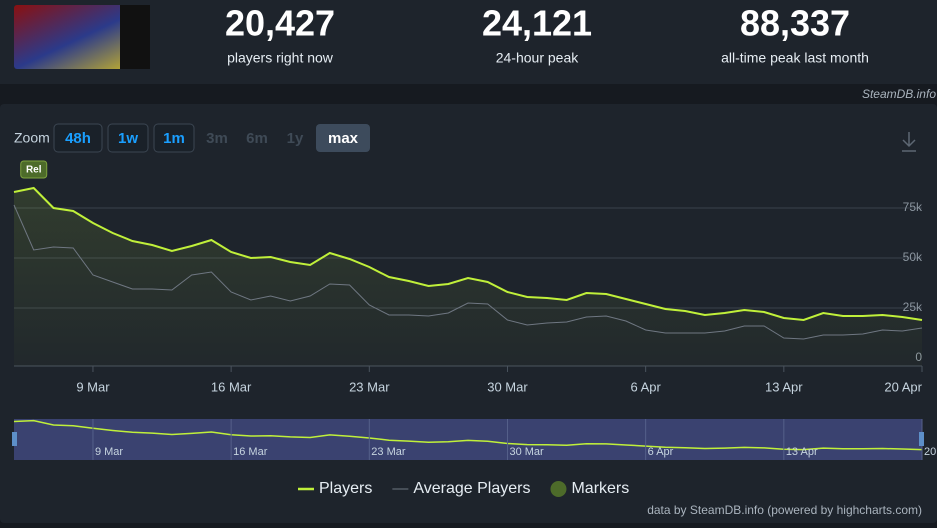 The image size is (937, 528). Describe the element at coordinates (109, 452) in the screenshot. I see `navigator-label: 9 Mar` at that location.